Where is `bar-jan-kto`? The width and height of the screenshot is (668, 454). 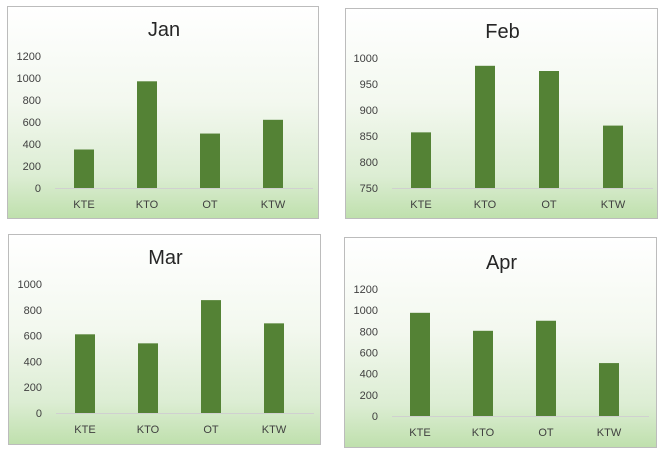
bar-jan-kto is located at coordinates (147, 134).